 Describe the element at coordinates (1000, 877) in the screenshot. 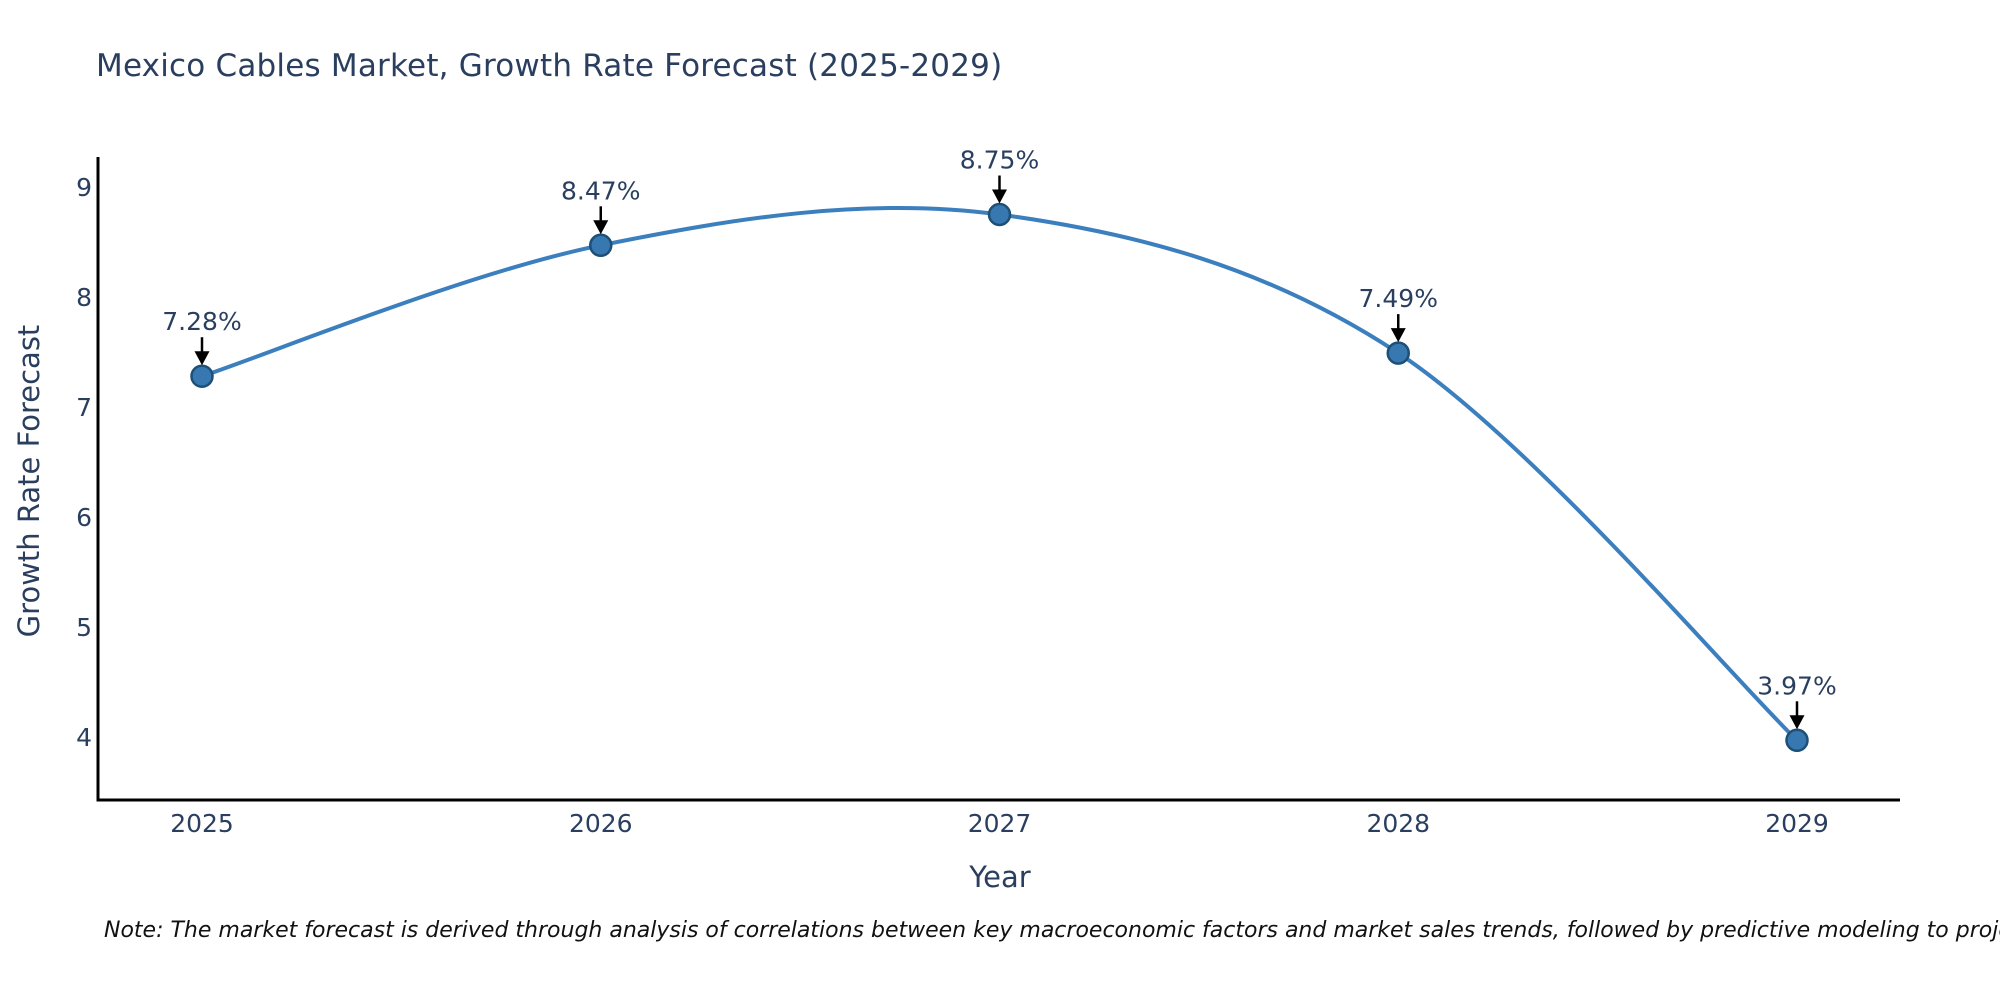

I see `x-axis-title: Year` at that location.